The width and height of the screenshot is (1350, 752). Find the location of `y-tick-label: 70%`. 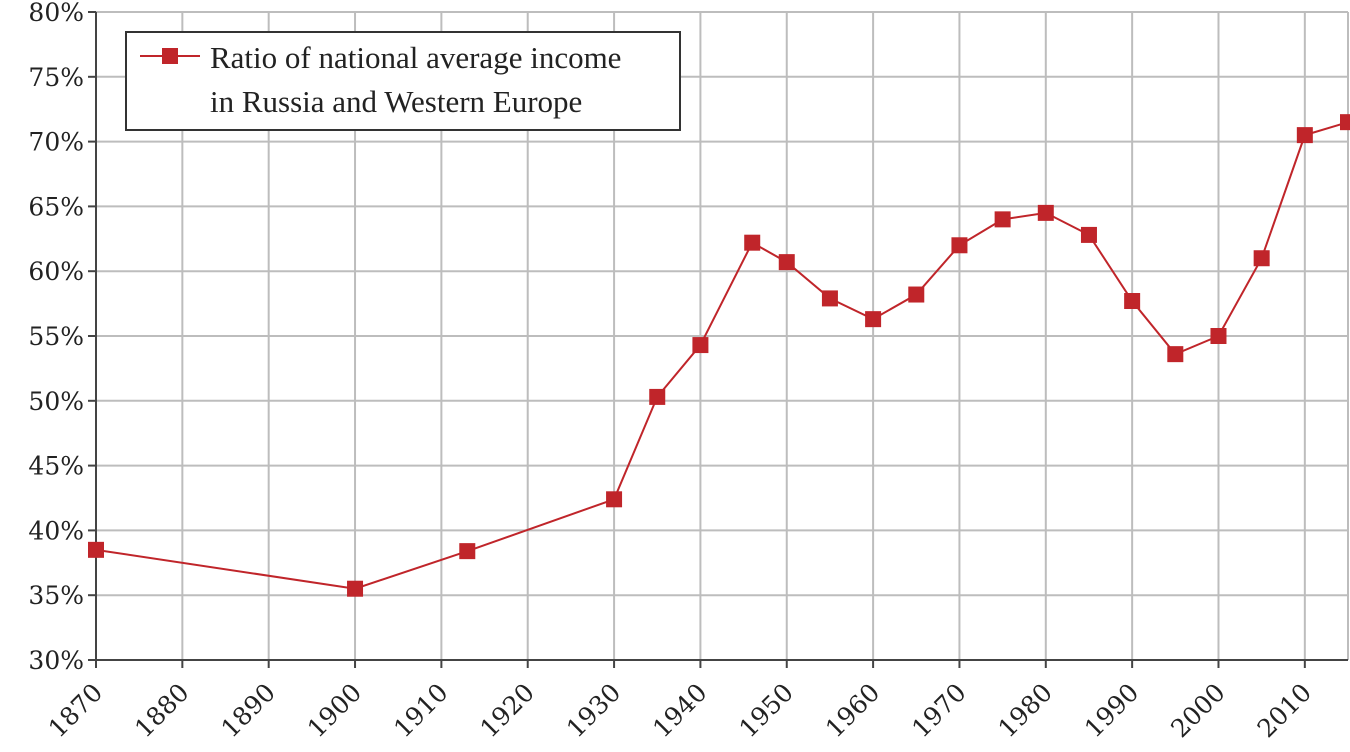

y-tick-label: 70% is located at coordinates (56, 142).